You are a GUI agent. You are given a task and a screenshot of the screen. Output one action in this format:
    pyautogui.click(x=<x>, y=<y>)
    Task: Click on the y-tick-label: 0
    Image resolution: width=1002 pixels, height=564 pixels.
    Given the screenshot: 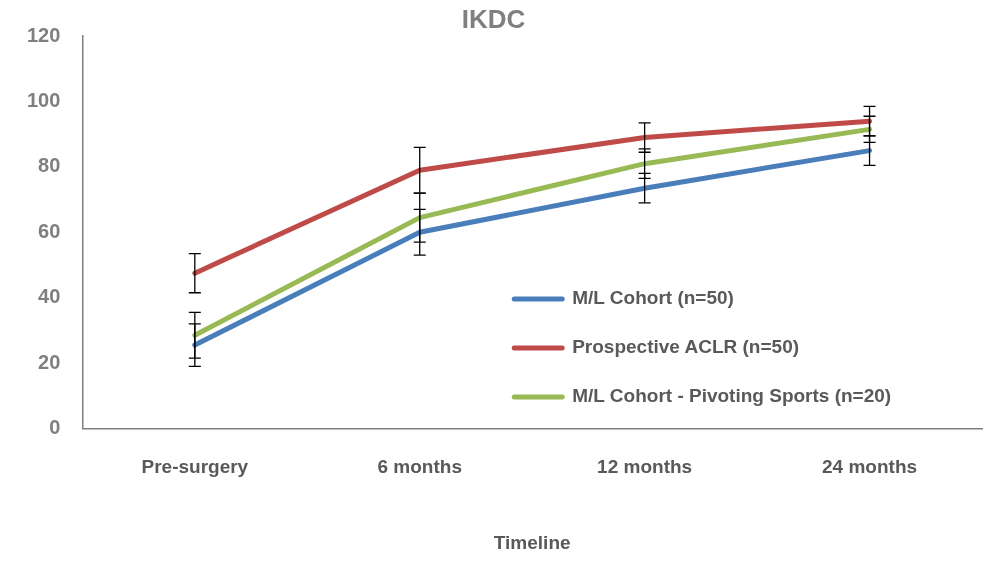 What is the action you would take?
    pyautogui.click(x=55, y=426)
    